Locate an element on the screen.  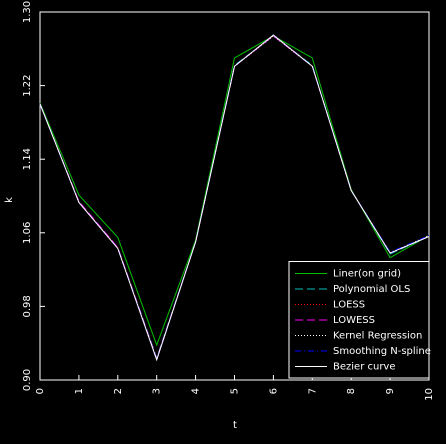
legend-label: LOWESS is located at coordinates (354, 320).